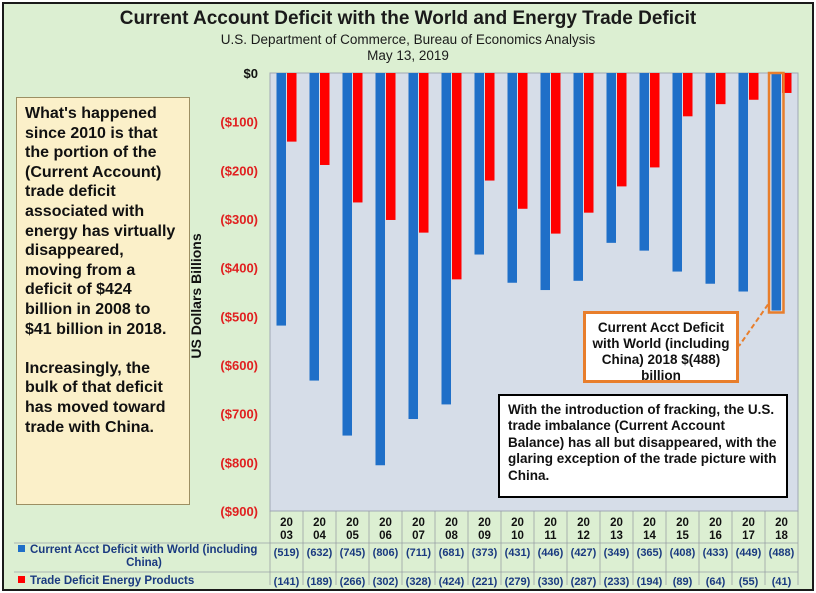 Image resolution: width=816 pixels, height=593 pixels. I want to click on table-value-current-account: (806), so click(386, 553).